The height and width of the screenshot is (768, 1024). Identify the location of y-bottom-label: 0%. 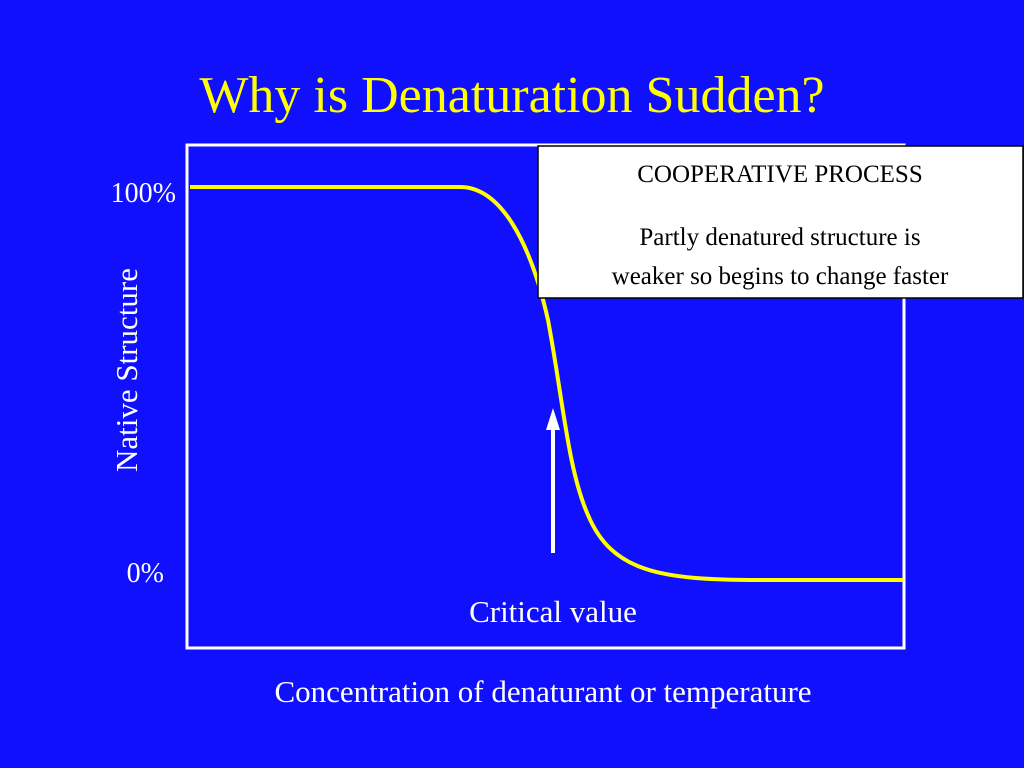
(145, 573).